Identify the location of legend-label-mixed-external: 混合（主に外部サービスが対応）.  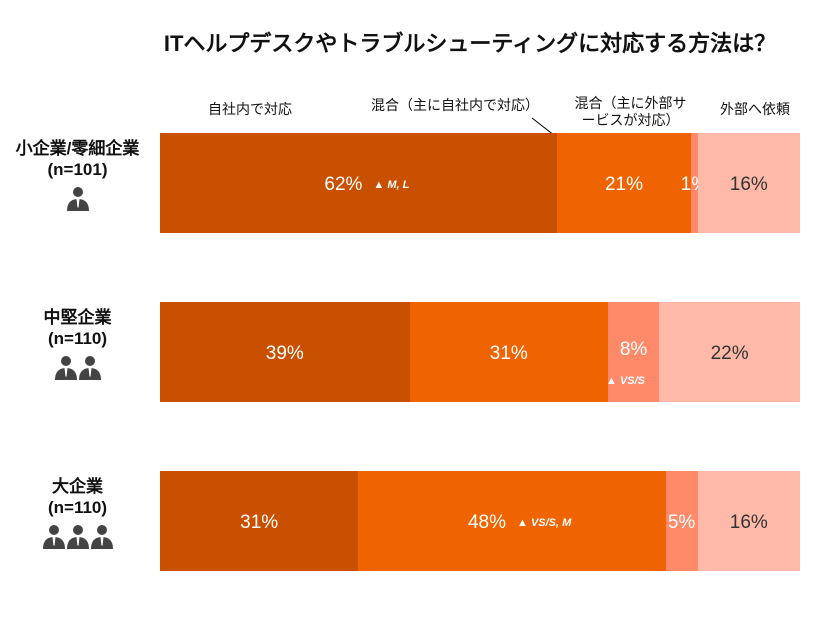
(630, 111).